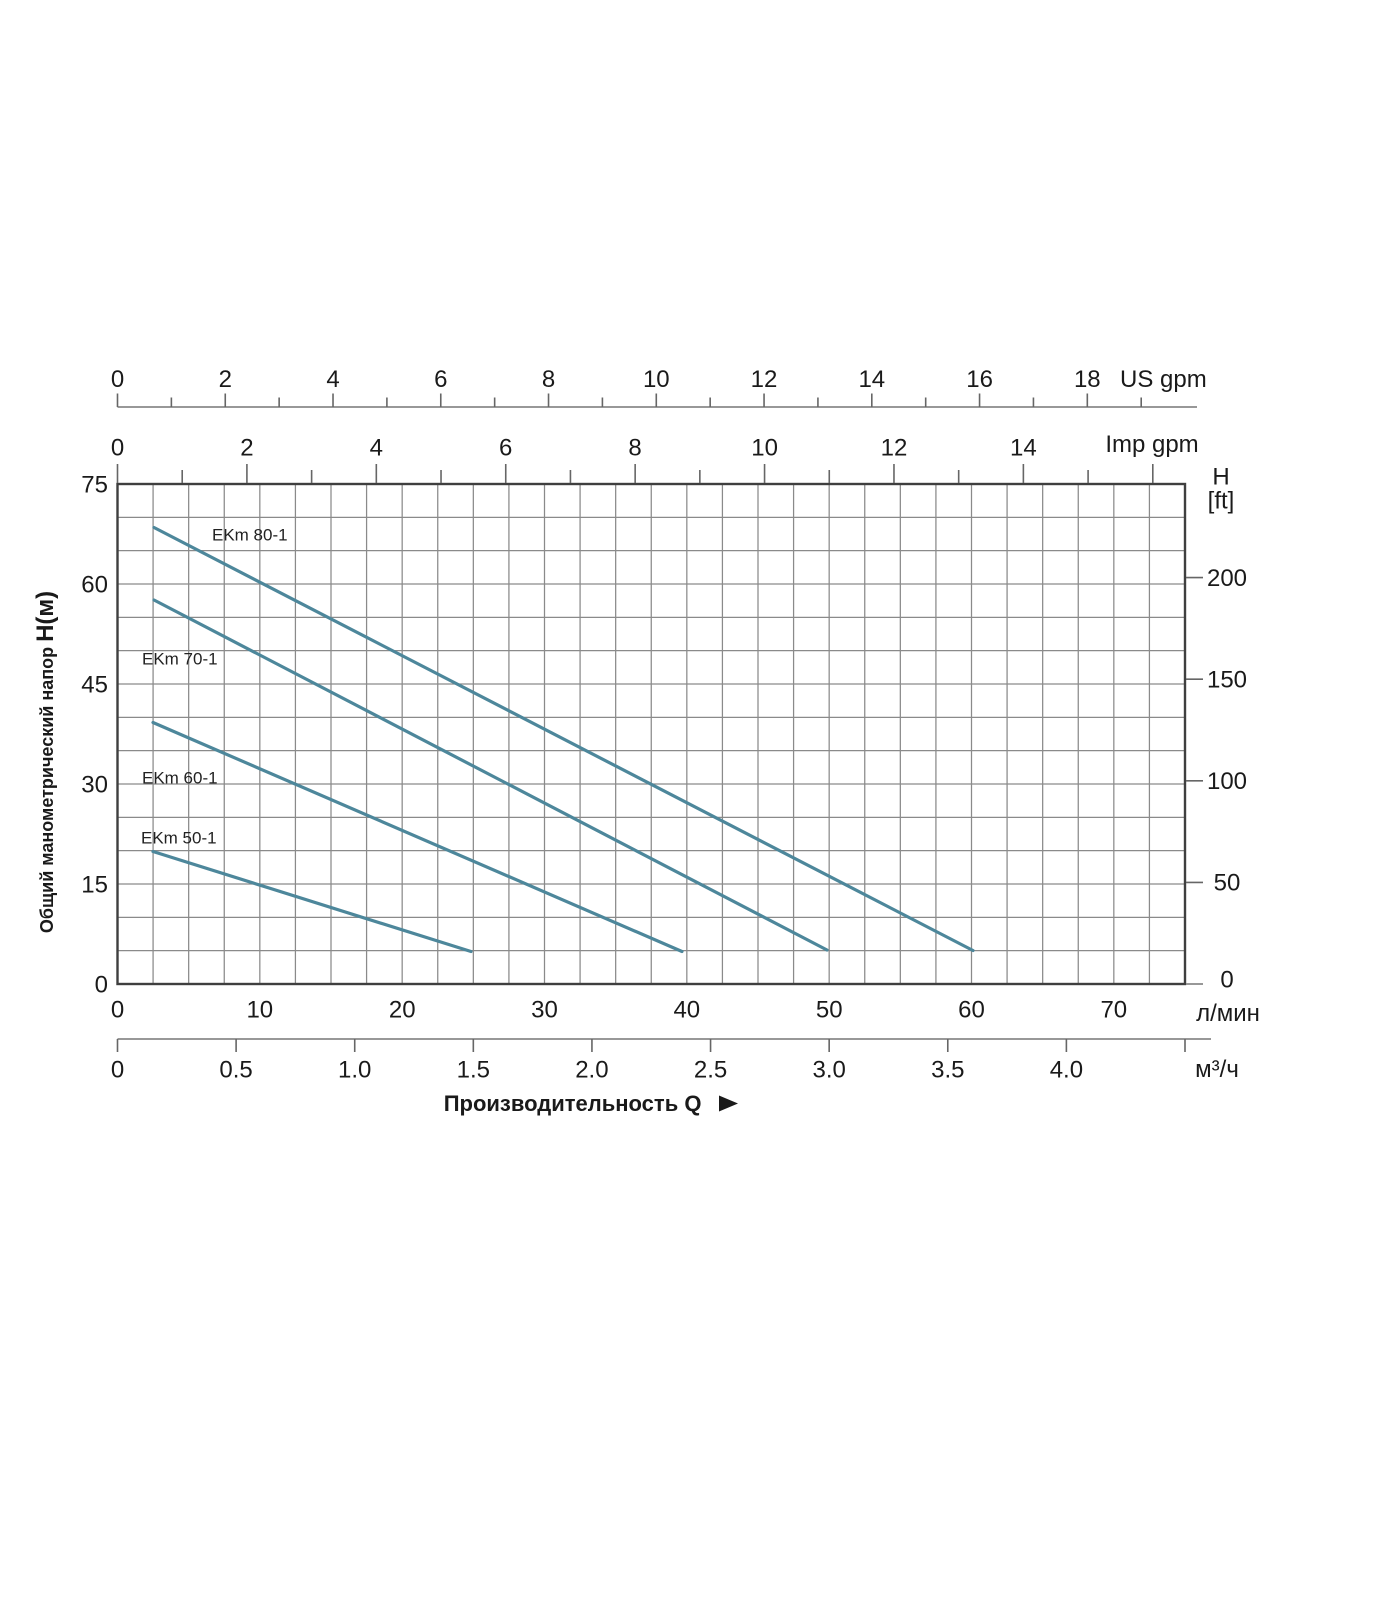 The width and height of the screenshot is (1400, 1605). I want to click on svg-text: EKm 60-1, so click(180, 778).